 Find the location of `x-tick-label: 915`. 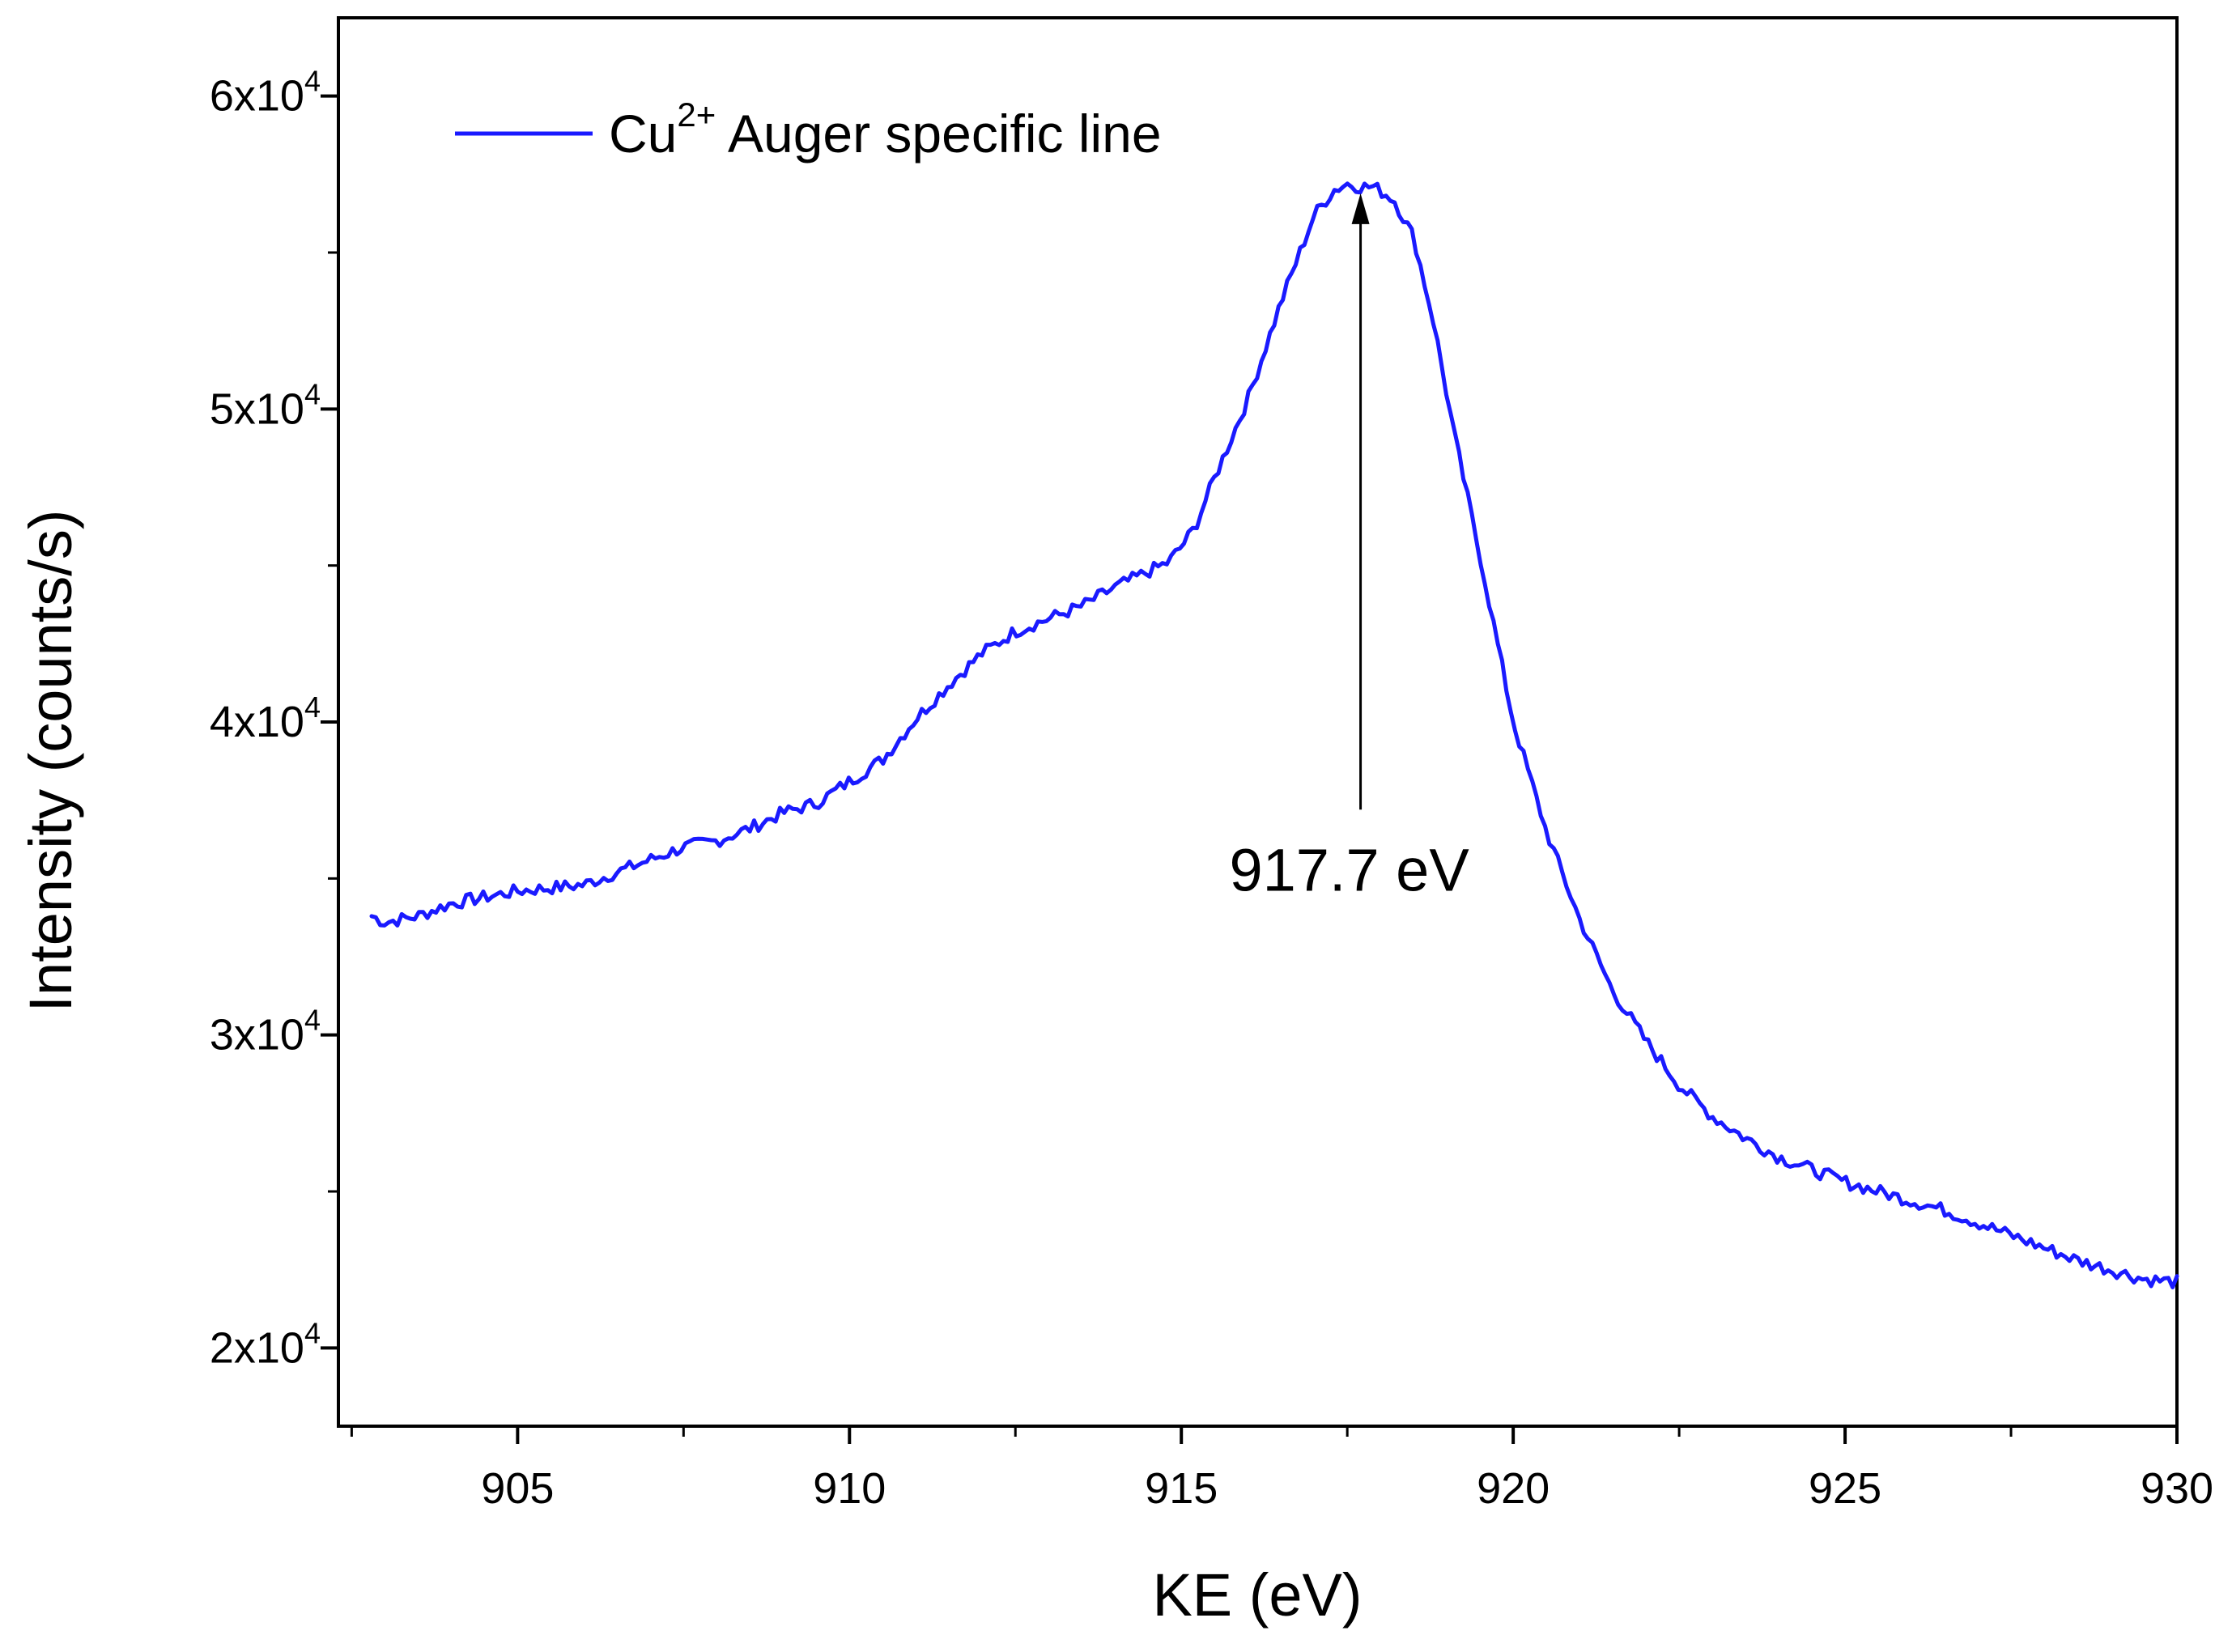

x-tick-label: 915 is located at coordinates (1181, 1488).